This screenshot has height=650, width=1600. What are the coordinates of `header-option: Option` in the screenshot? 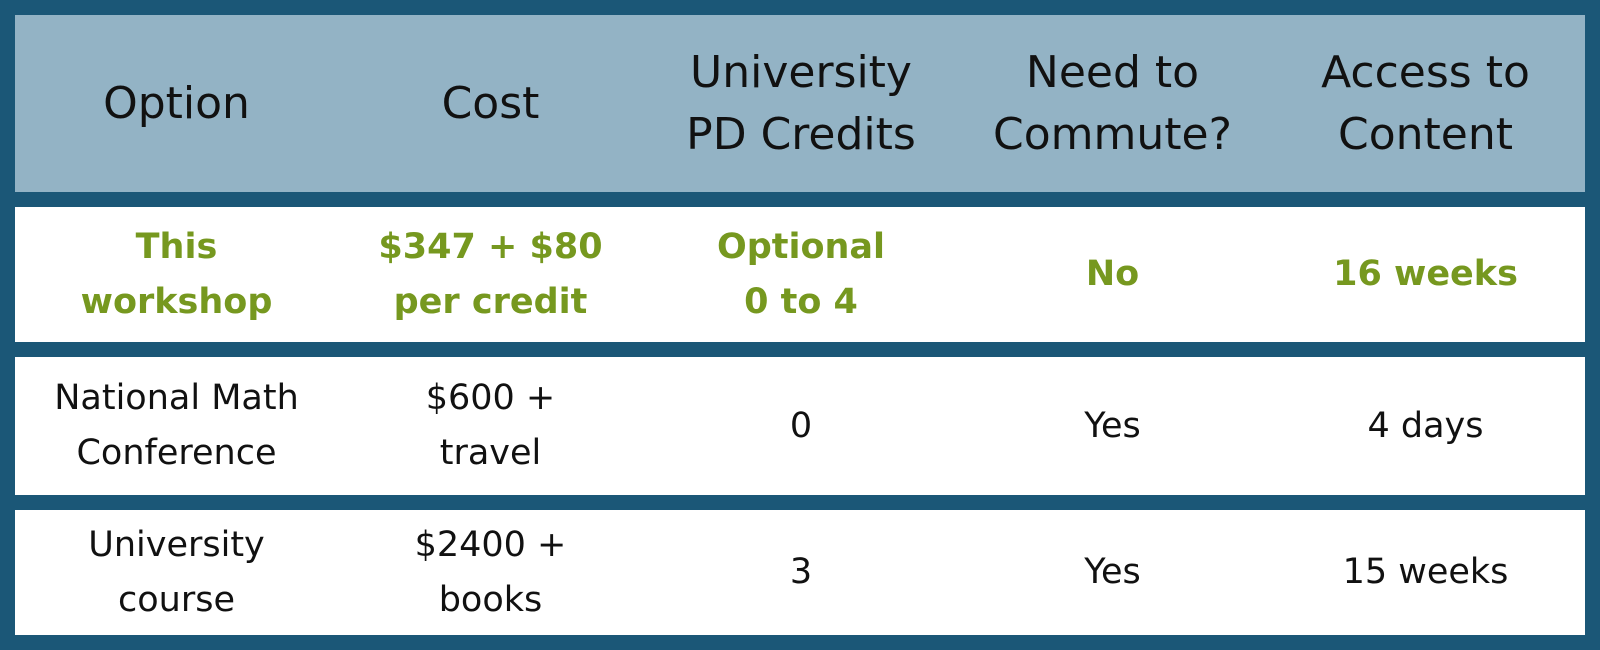 It's located at (176, 103).